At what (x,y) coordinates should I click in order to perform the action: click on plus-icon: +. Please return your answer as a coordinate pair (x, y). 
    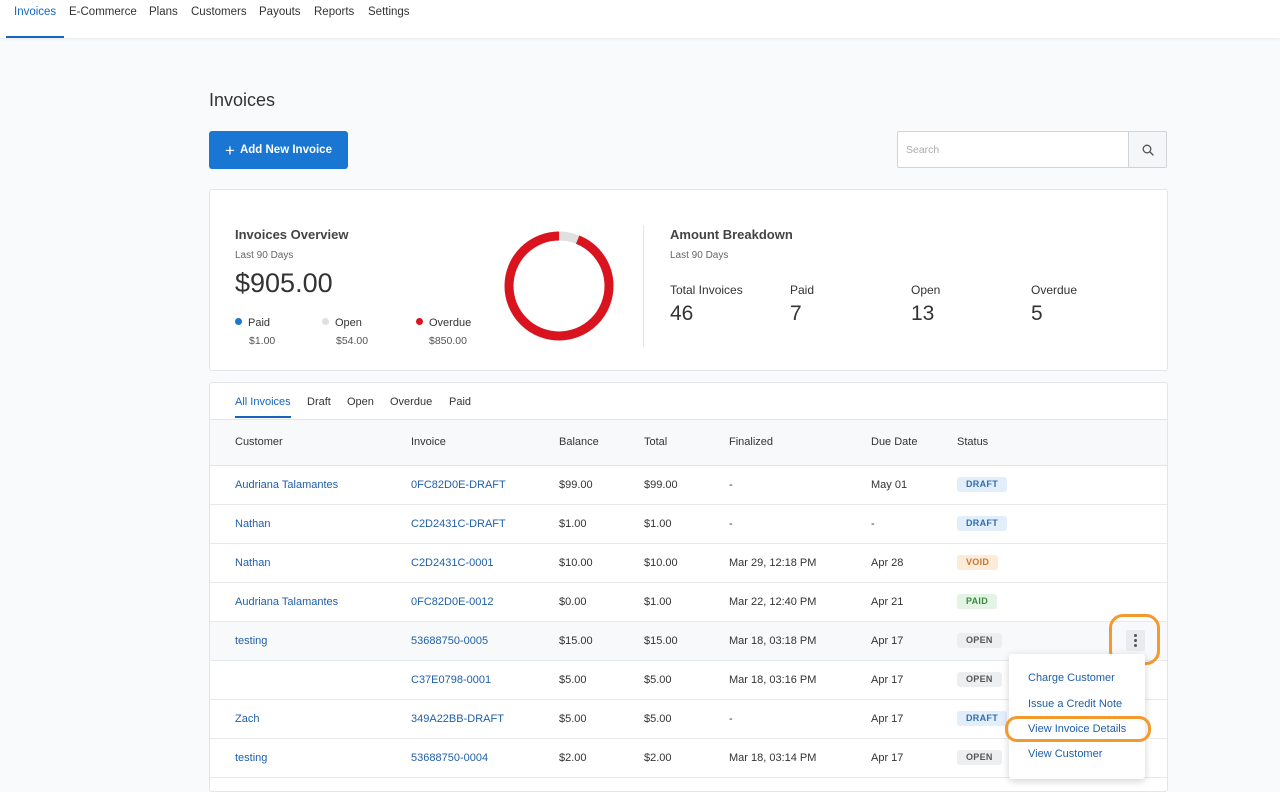
    Looking at the image, I should click on (230, 150).